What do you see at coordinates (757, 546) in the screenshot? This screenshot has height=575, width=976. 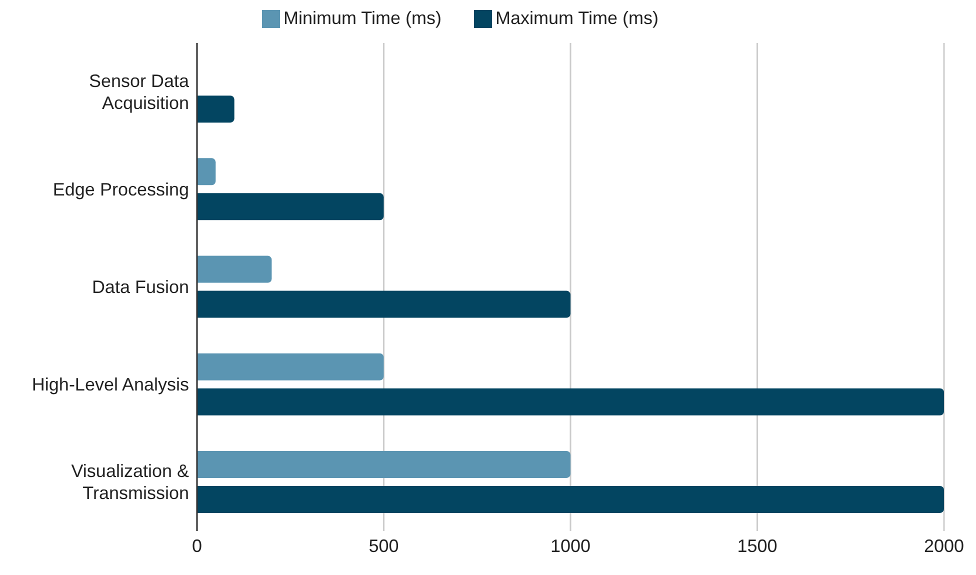 I see `x-tick-label: 1500` at bounding box center [757, 546].